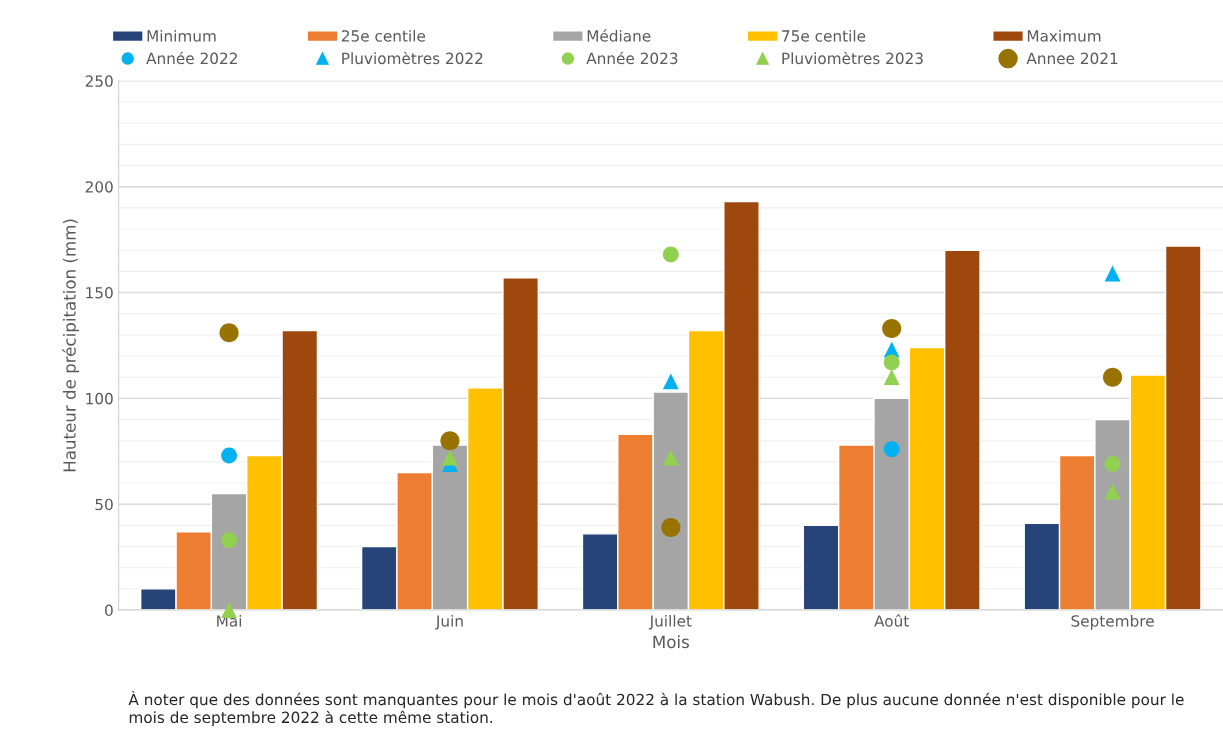 This screenshot has width=1223, height=735. Describe the element at coordinates (71, 345) in the screenshot. I see `y-axis-title: Hauteur de précipitation (mm)` at that location.